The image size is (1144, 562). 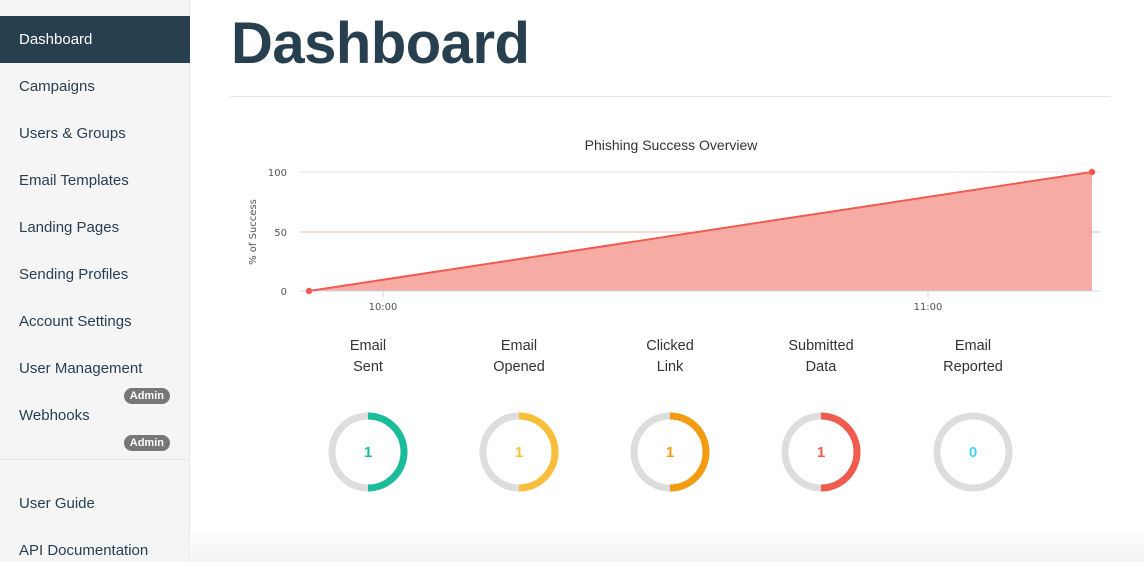 I want to click on series-line, so click(x=700, y=231).